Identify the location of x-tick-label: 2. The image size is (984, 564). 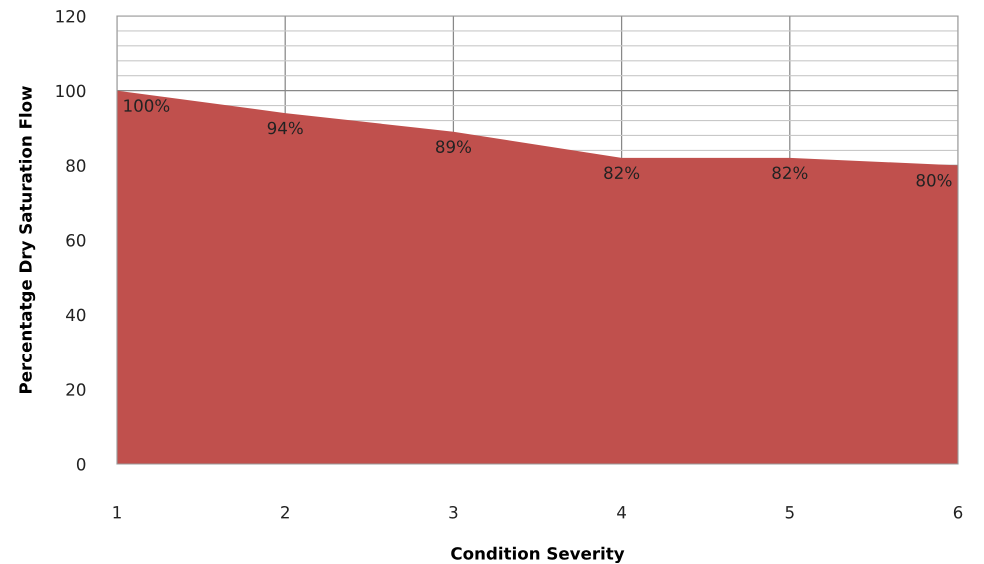
(285, 512).